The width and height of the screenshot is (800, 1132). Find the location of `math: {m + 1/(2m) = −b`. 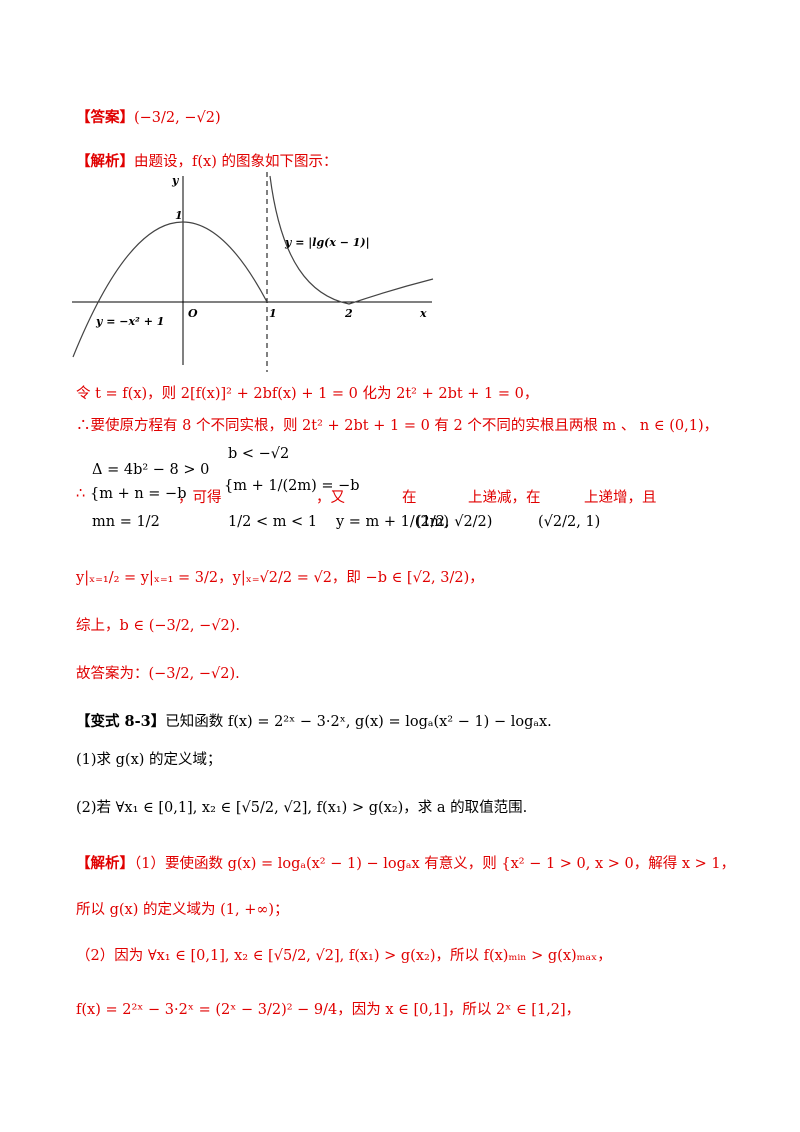

math: {m + 1/(2m) = −b is located at coordinates (292, 486).